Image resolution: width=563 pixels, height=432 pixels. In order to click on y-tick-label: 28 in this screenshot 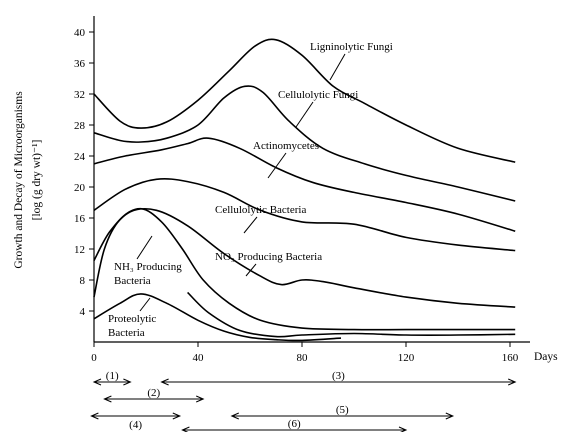, I will do `click(80, 126)`.